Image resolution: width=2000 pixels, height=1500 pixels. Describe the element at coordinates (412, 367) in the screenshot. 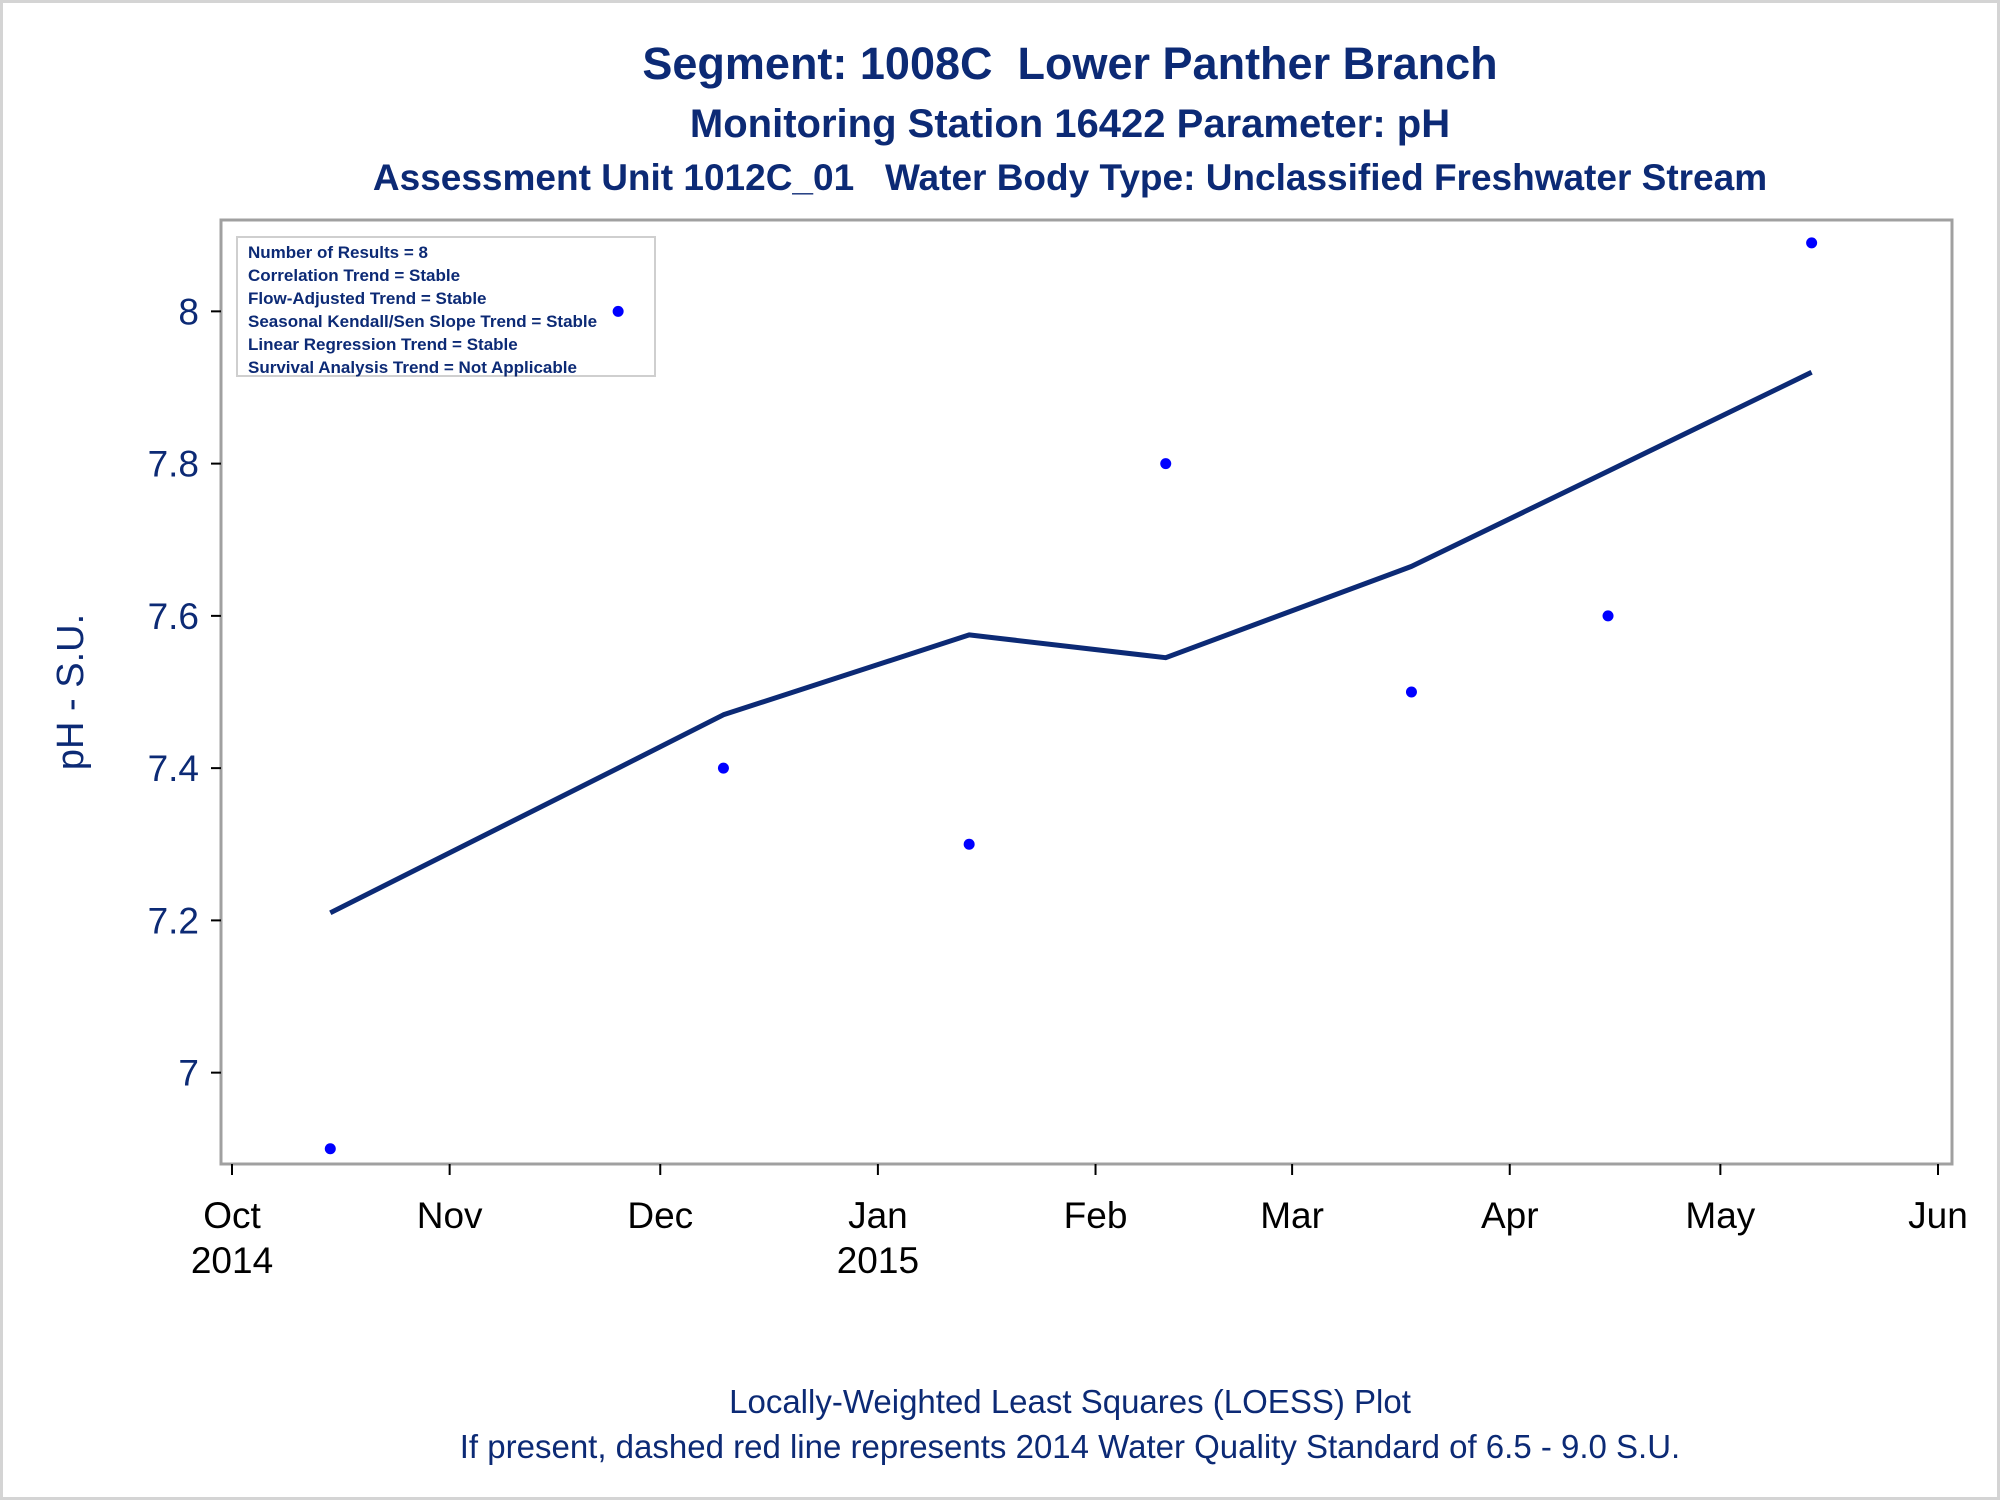

I see `legend-item-survival-analysis: Survival Analysis Trend = Not Applicable` at that location.